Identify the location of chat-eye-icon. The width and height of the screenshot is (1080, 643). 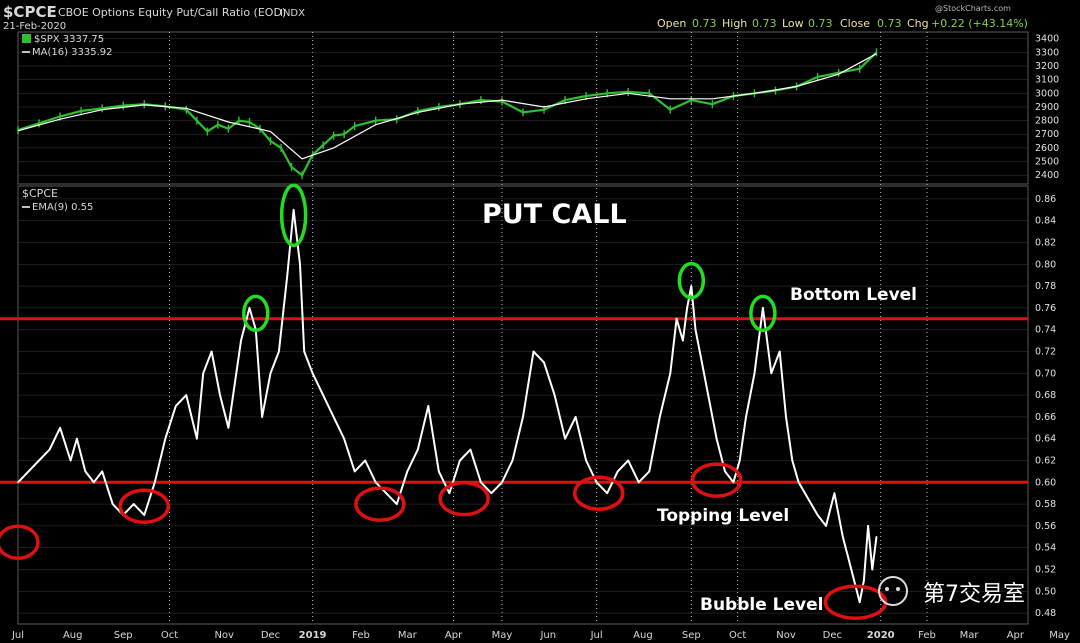
(898, 589).